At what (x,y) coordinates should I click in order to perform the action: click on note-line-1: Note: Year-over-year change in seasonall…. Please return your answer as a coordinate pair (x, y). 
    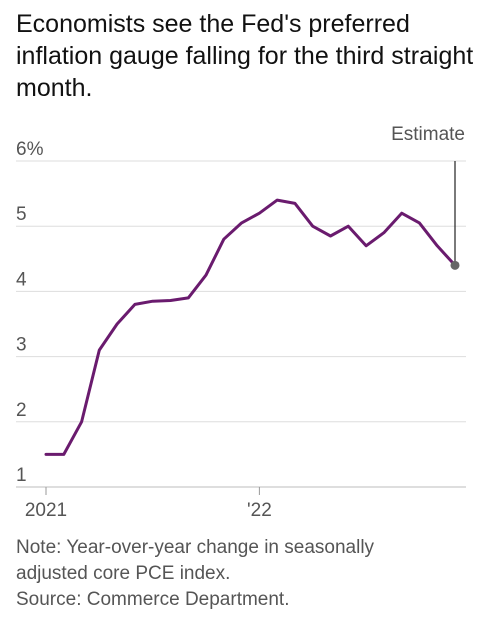
    Looking at the image, I should click on (195, 547).